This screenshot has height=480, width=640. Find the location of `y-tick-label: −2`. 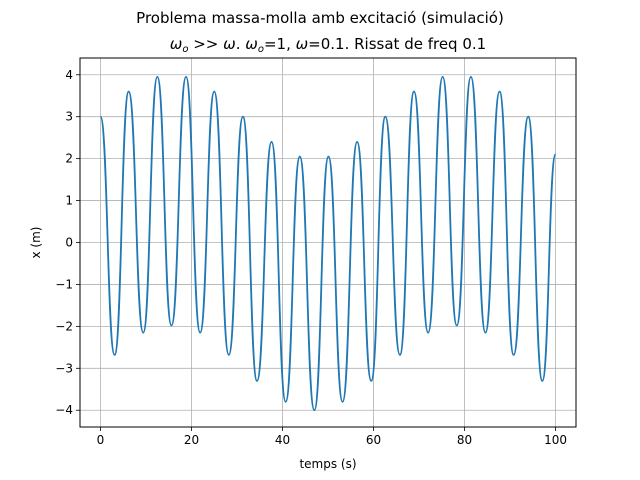

y-tick-label: −2 is located at coordinates (64, 326).